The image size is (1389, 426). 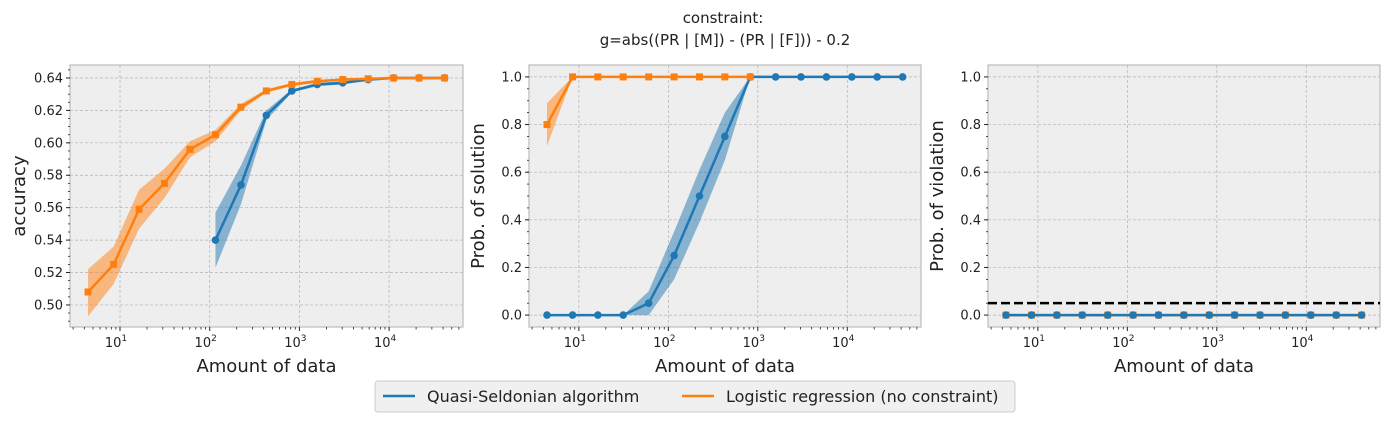 I want to click on series-logistic-regression-no-constraint-, so click(x=266, y=195).